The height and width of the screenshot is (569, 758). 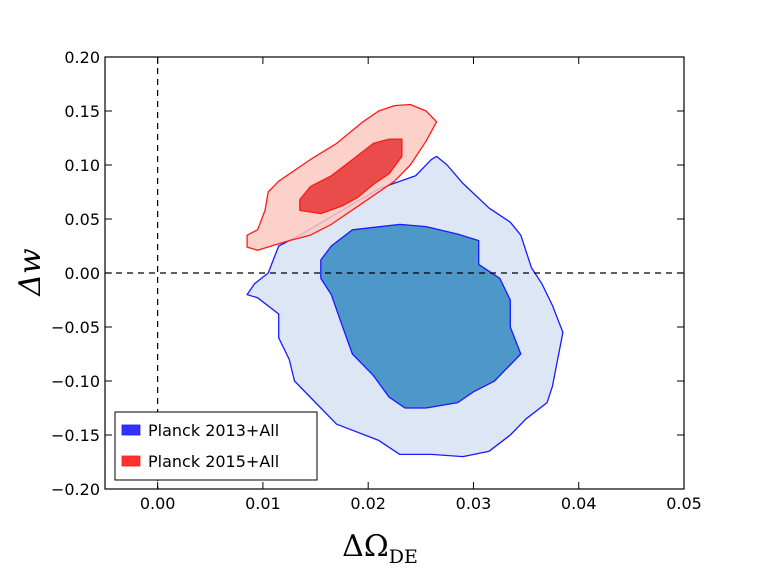 What do you see at coordinates (365, 546) in the screenshot?
I see `x-axis-title-main: ΔΩ` at bounding box center [365, 546].